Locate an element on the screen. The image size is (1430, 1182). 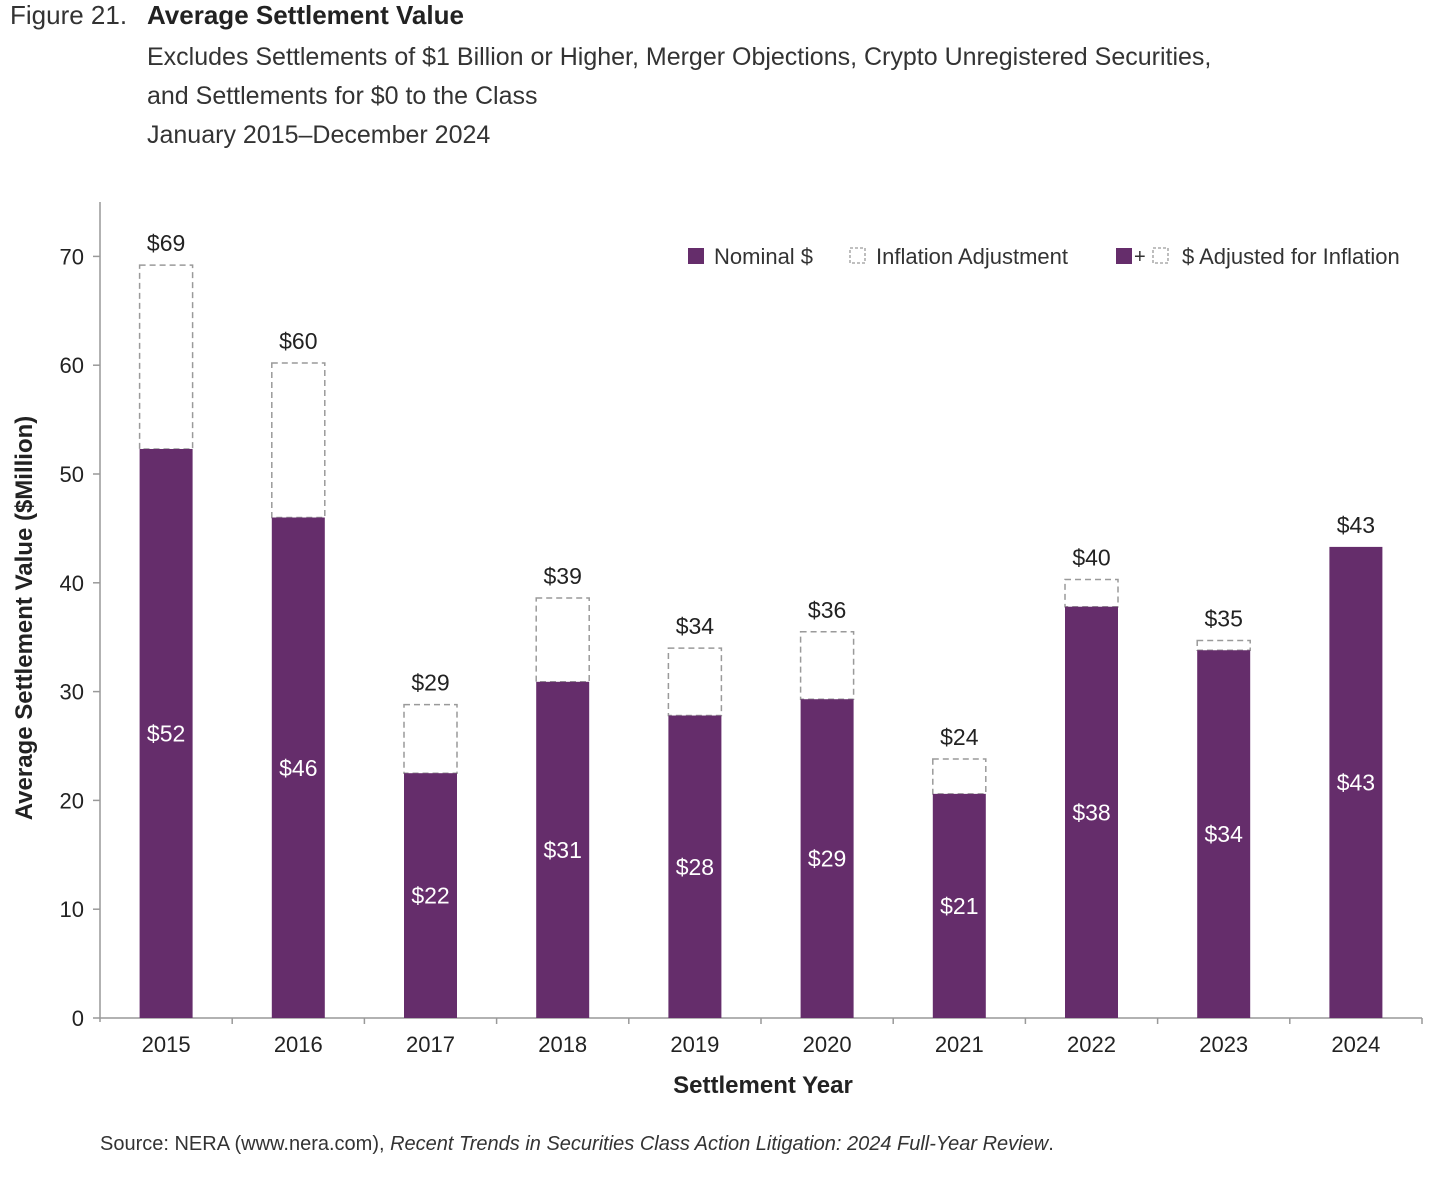
nominal-bar-2023 is located at coordinates (1224, 834).